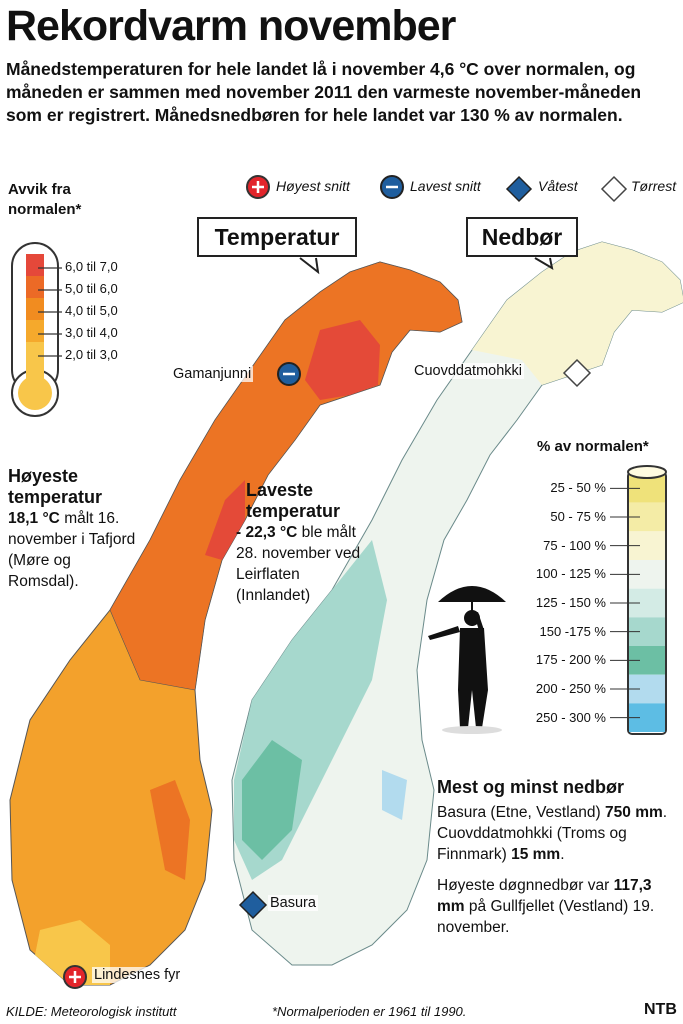 The height and width of the screenshot is (1024, 683). I want to click on icon-highest, so click(258, 187).